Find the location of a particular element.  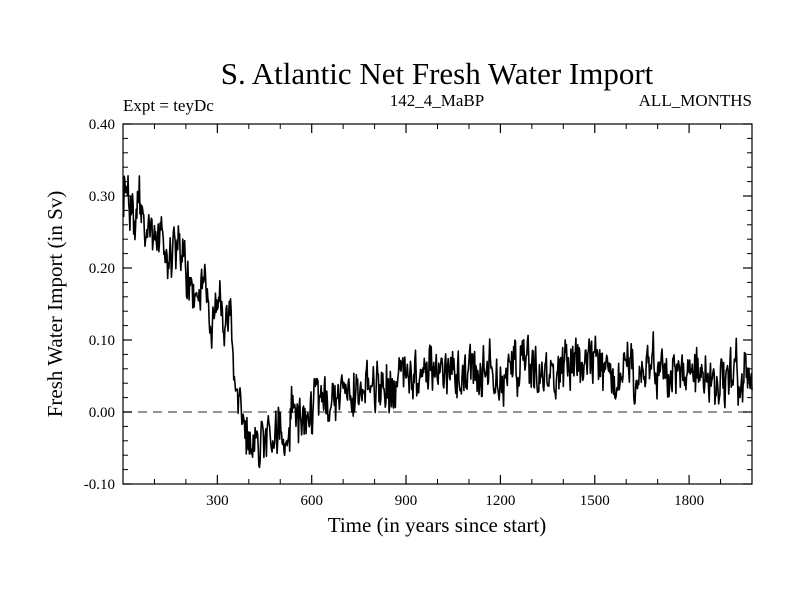

x-tick-label: 1800 is located at coordinates (689, 501).